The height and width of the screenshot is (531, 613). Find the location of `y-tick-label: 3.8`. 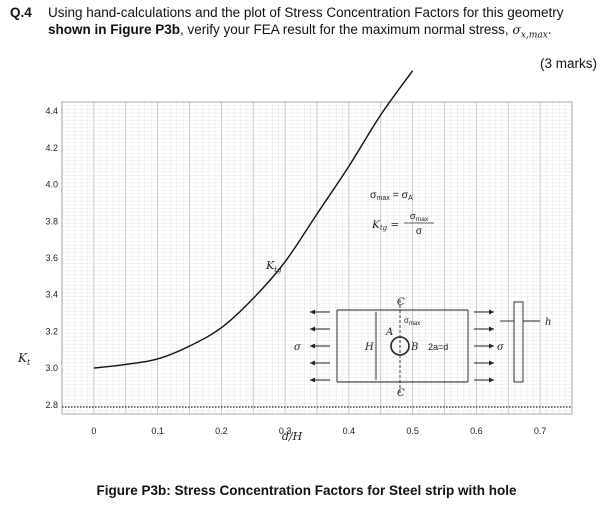

y-tick-label: 3.8 is located at coordinates (51, 221).